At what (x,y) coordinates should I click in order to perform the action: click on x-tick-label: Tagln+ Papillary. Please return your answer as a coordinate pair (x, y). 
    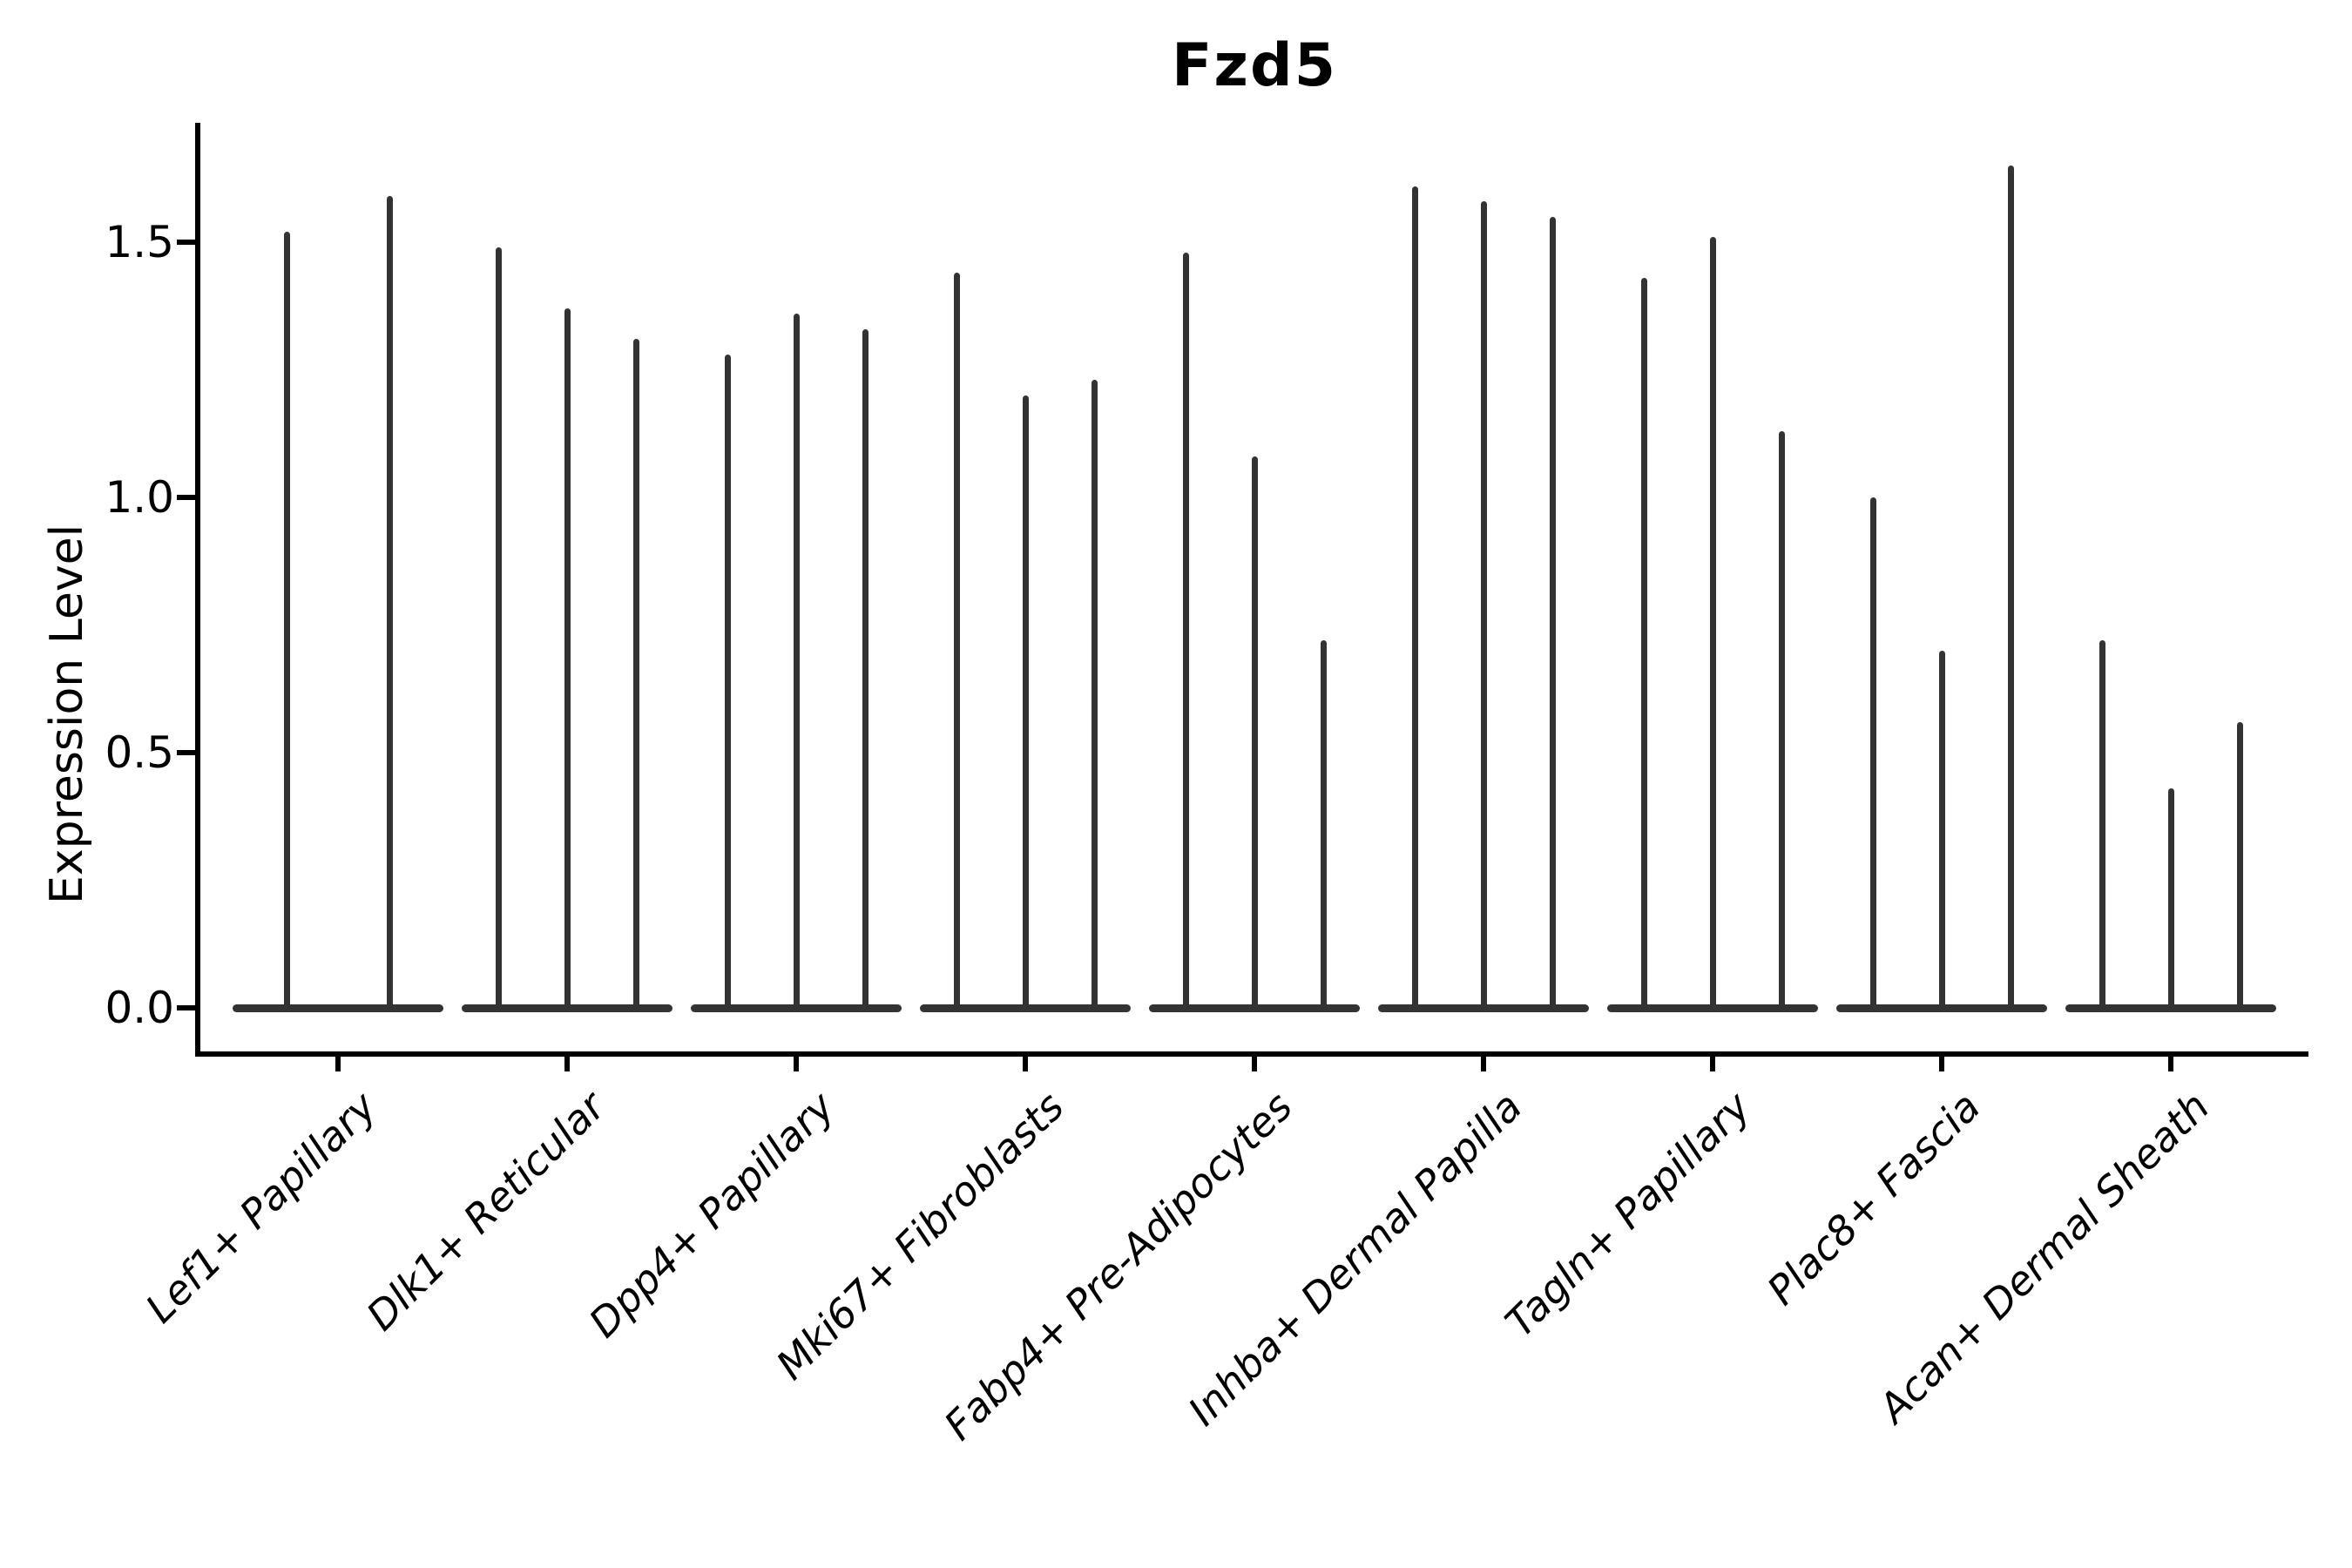
    Looking at the image, I should click on (1628, 1215).